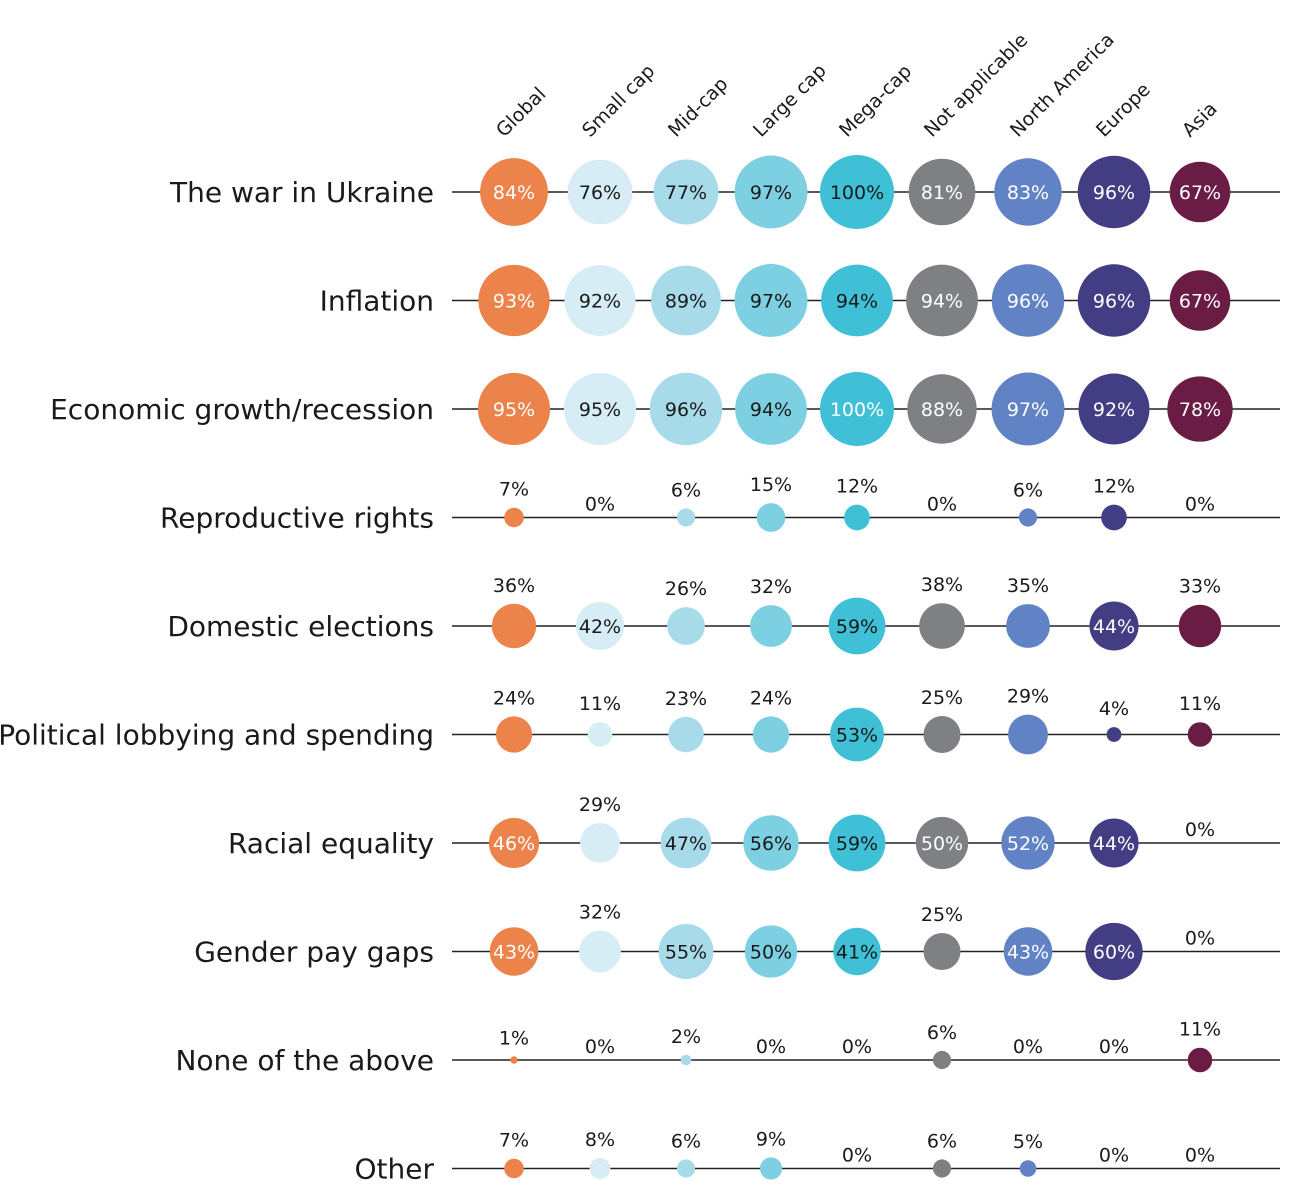  What do you see at coordinates (514, 586) in the screenshot?
I see `value-label-global: 36%` at bounding box center [514, 586].